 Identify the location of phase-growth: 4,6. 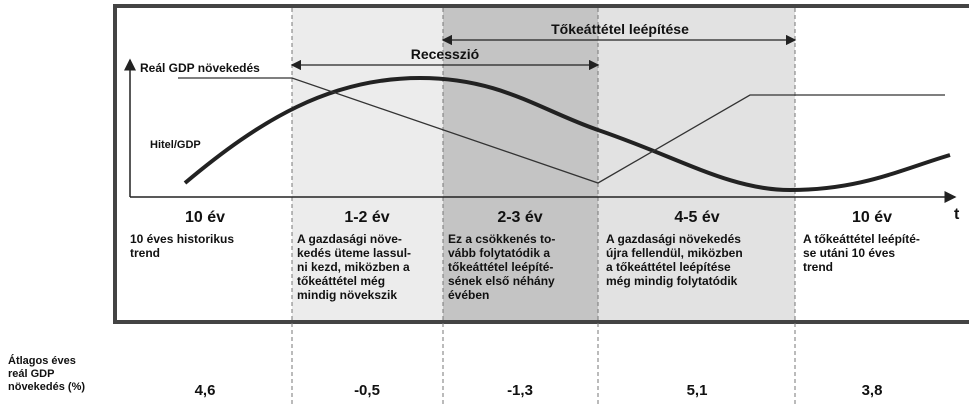
(205, 390).